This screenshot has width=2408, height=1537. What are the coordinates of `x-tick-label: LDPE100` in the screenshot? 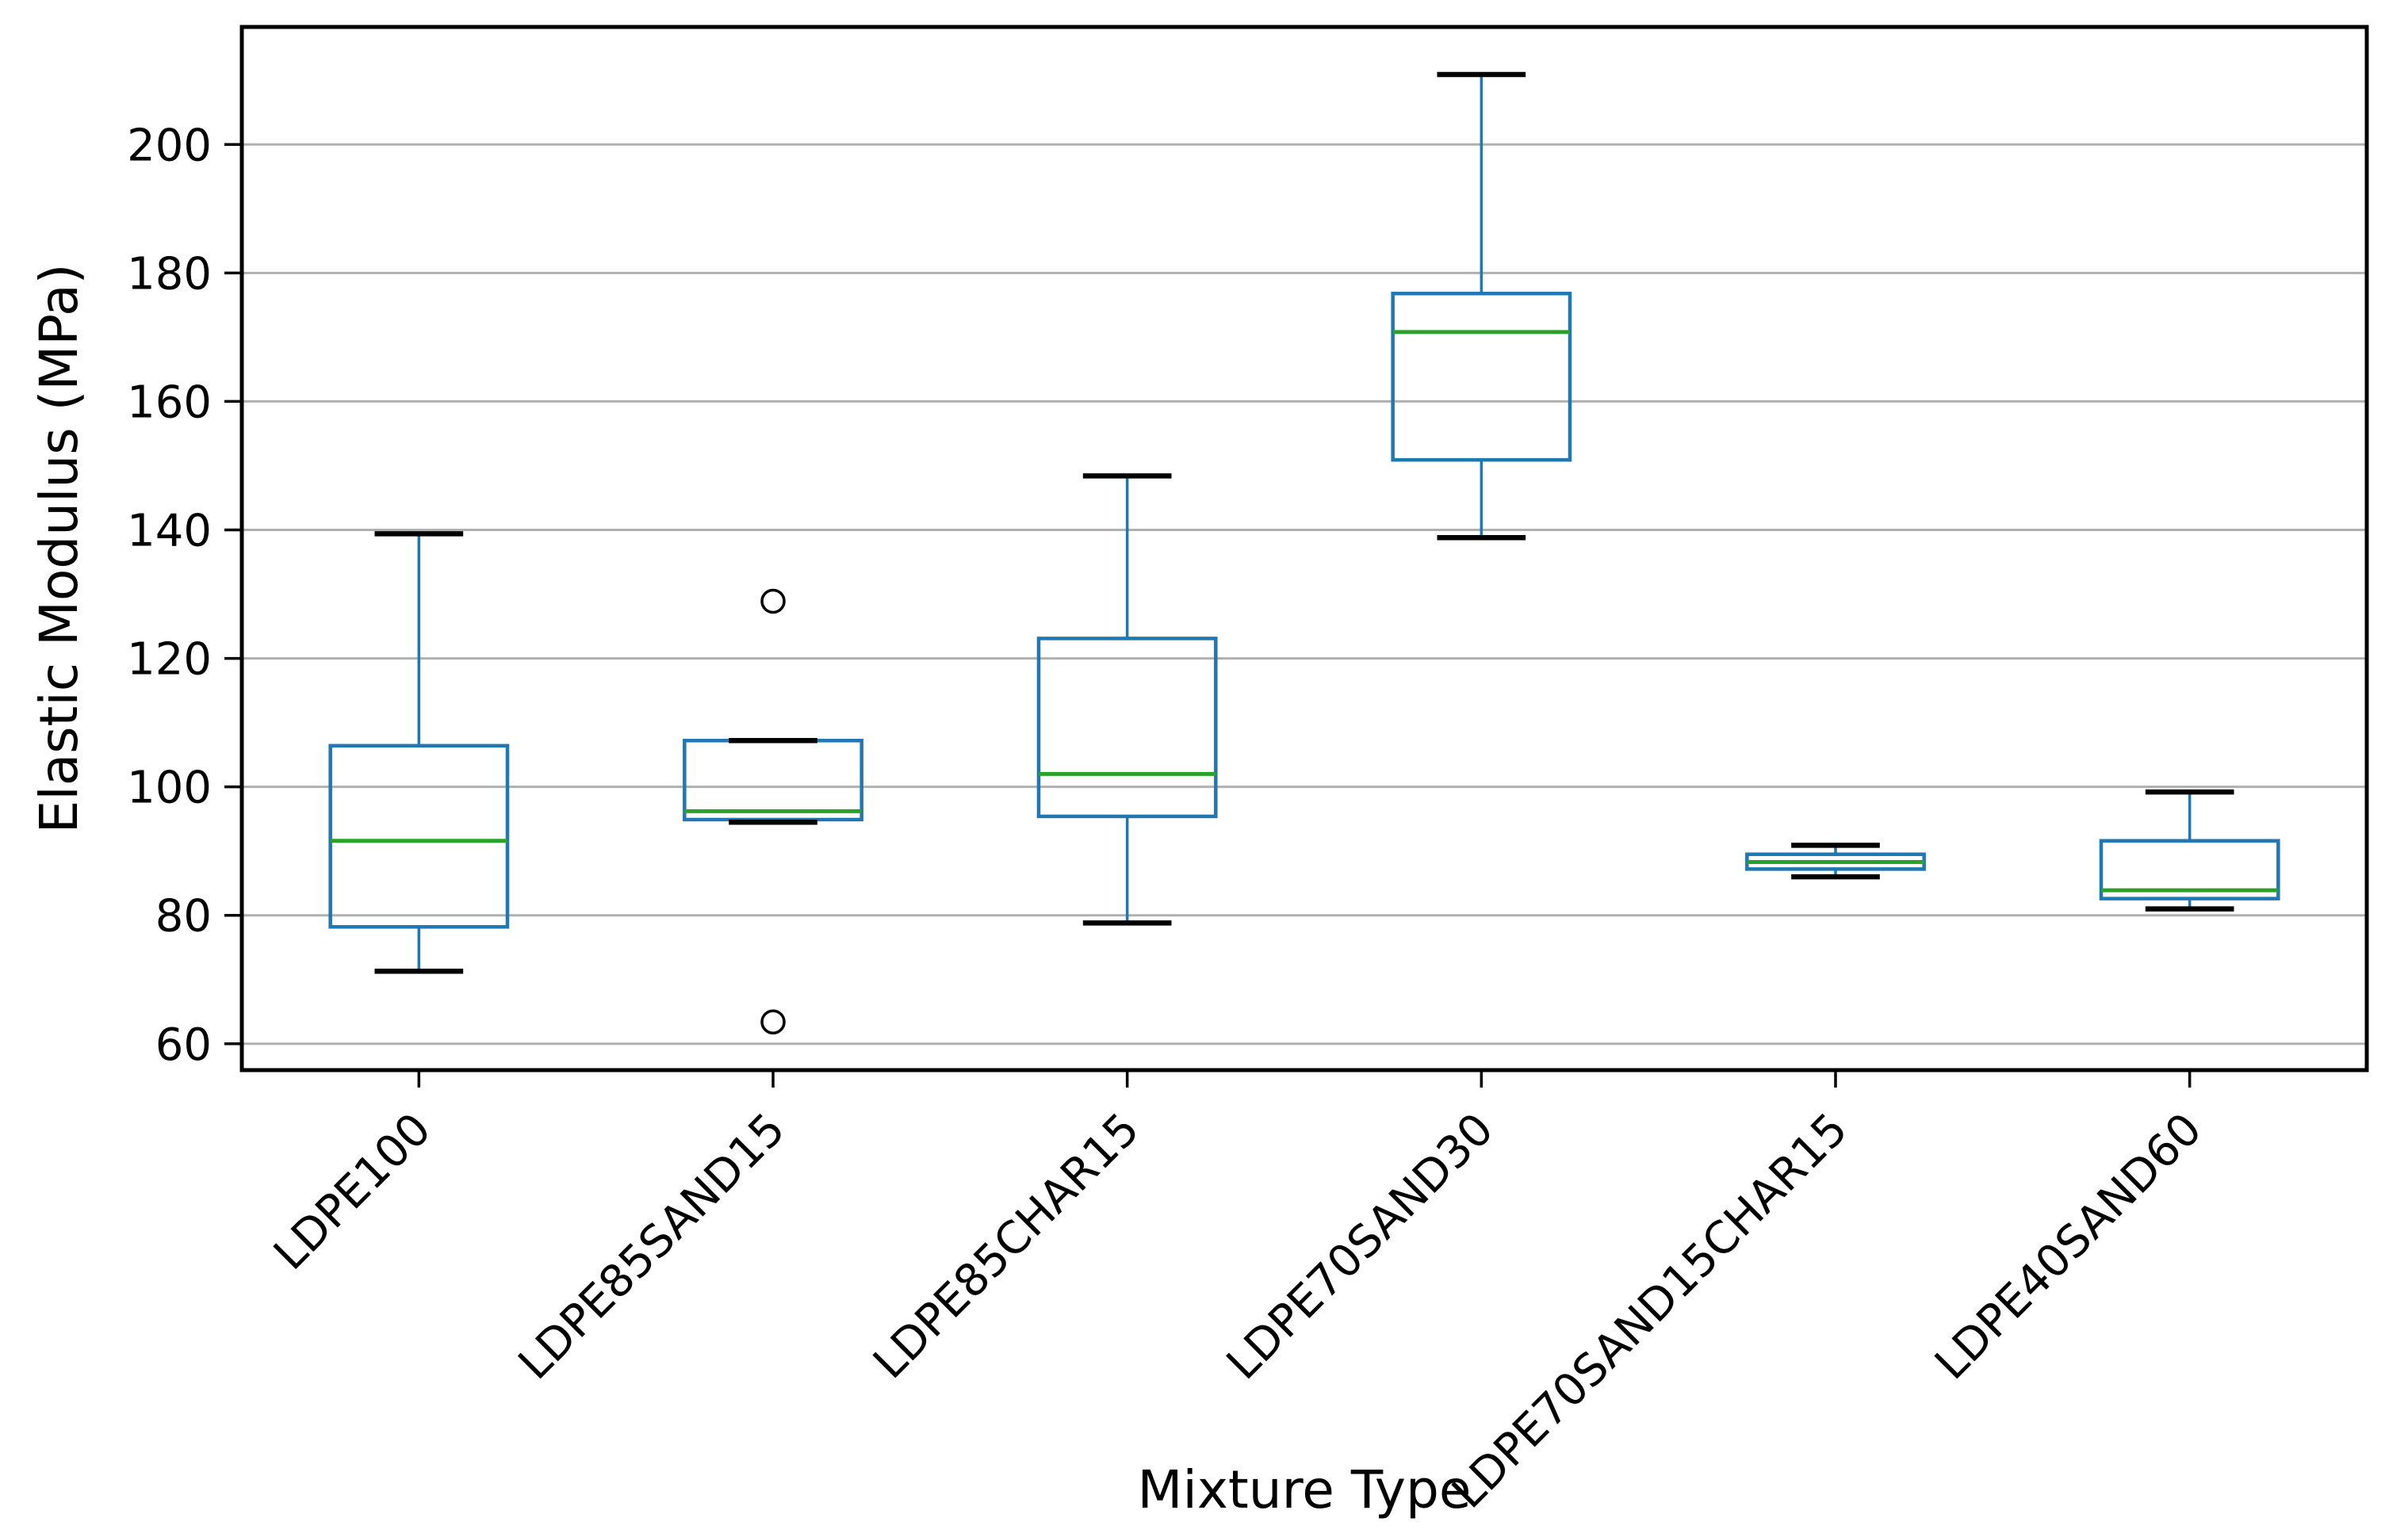 It's located at (352, 1191).